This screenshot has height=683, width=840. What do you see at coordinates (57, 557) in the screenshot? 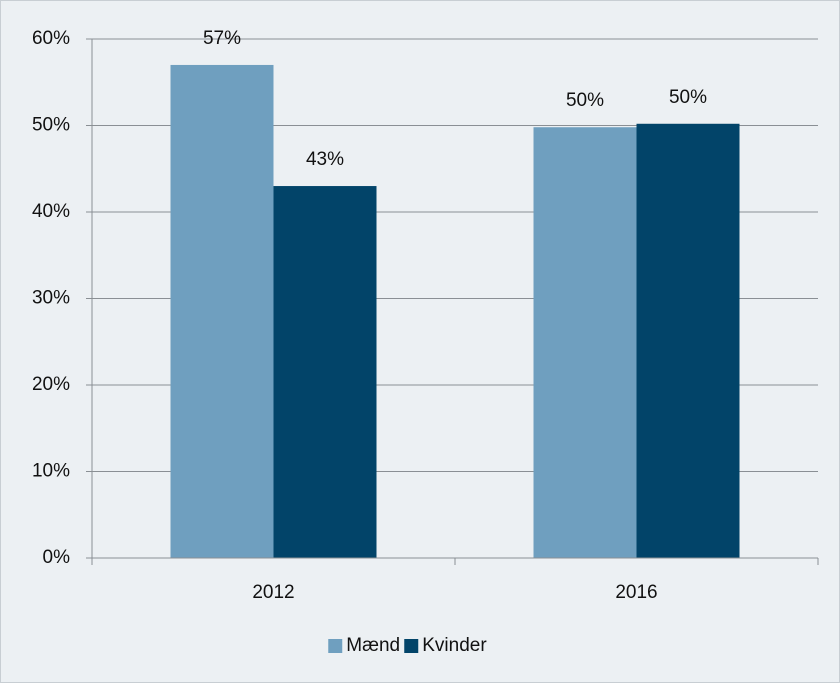
I see `y-tick-label: 0%` at bounding box center [57, 557].